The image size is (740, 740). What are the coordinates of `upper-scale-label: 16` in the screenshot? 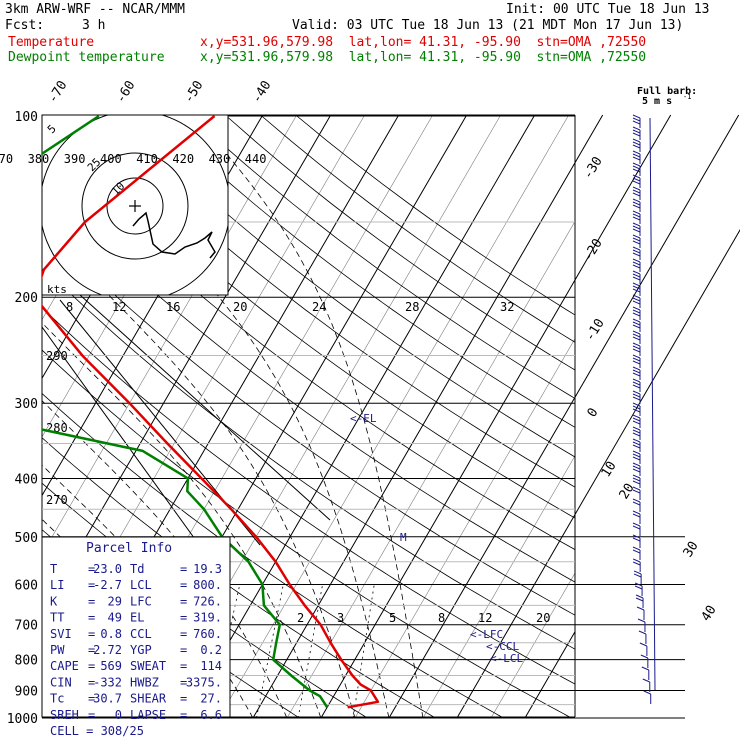 It's located at (173, 307).